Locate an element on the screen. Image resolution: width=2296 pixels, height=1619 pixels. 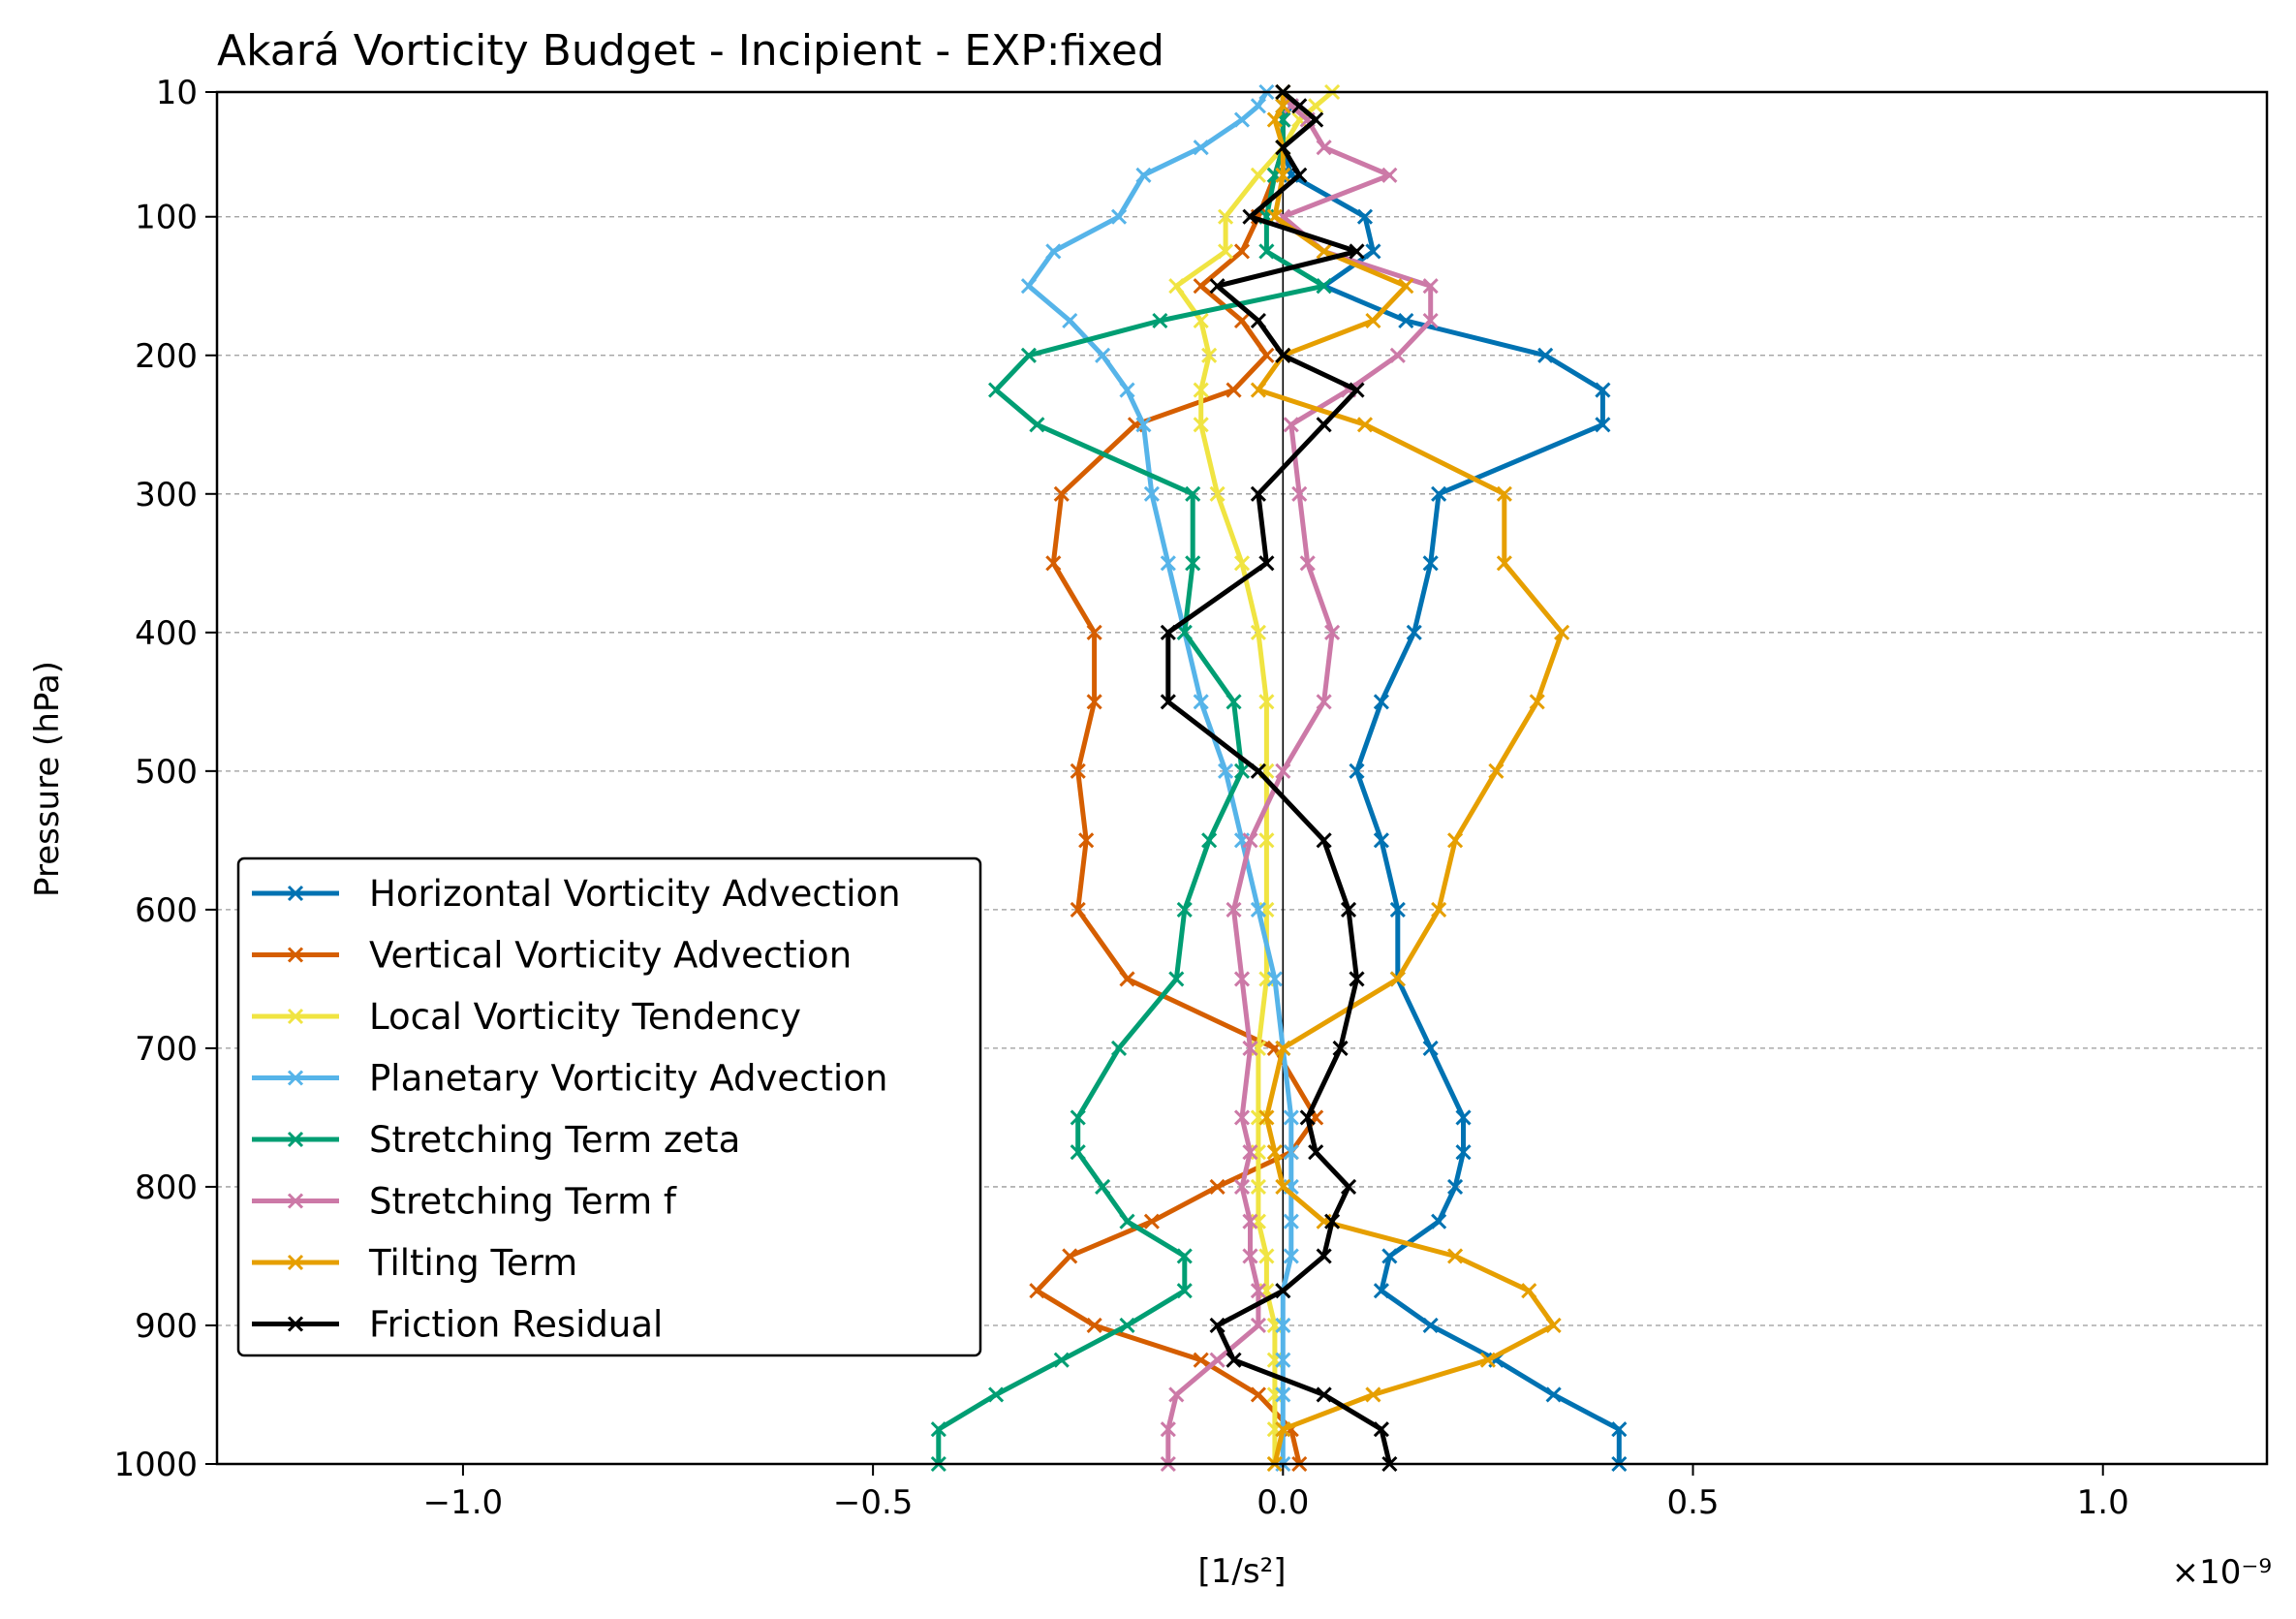
y-tick-label: 500 is located at coordinates (166, 772).